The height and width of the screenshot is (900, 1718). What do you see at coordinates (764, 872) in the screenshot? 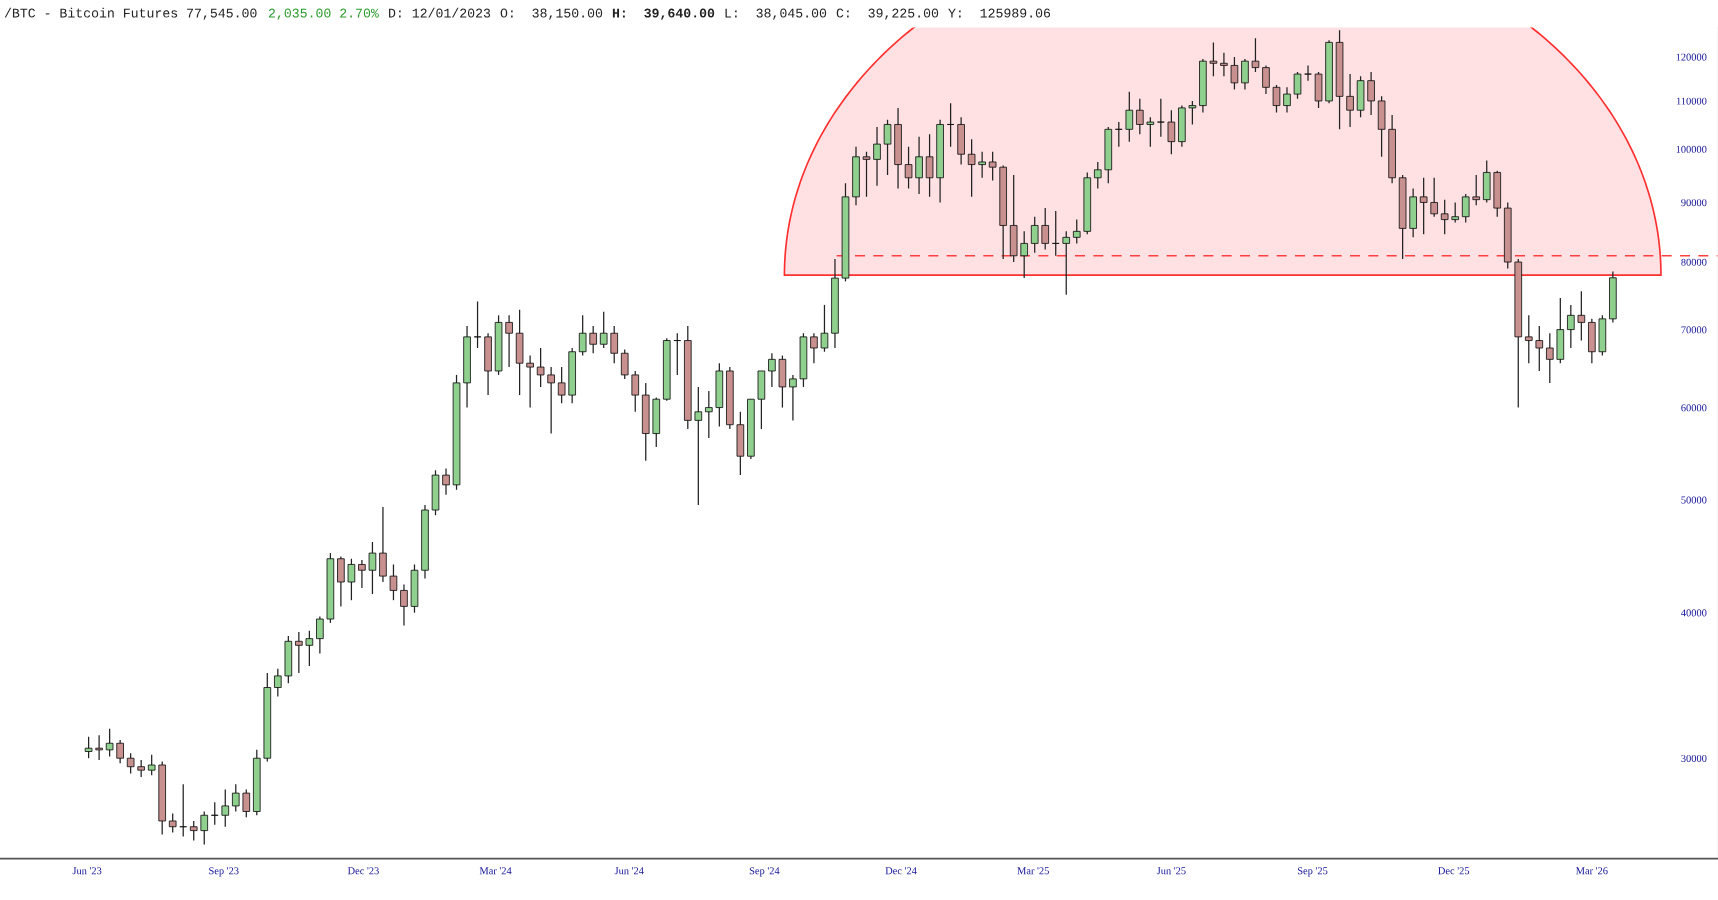
I see `x-tick-label: Sep '24` at bounding box center [764, 872].